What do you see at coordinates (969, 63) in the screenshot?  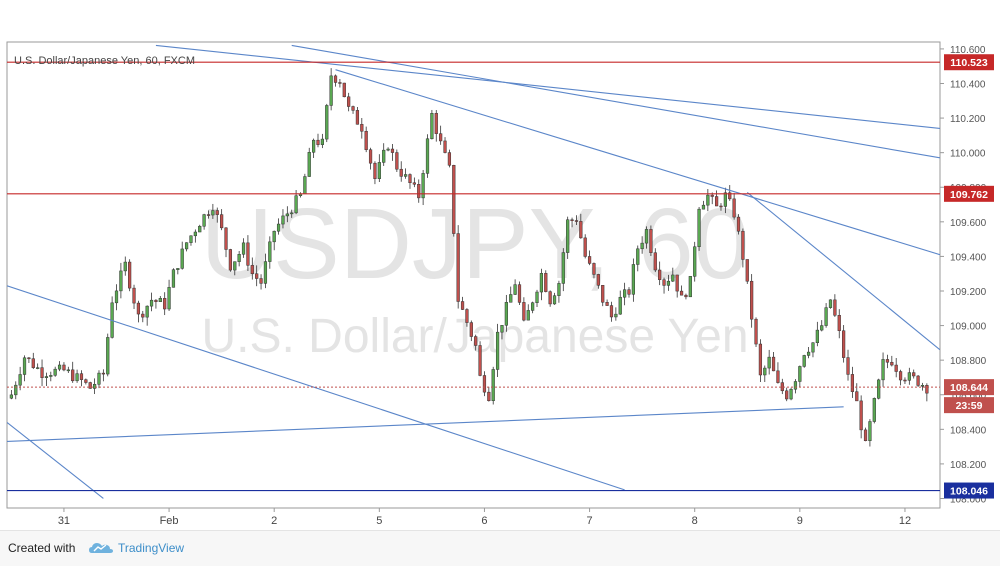 I see `price-level-label-text: 110.523` at bounding box center [969, 63].